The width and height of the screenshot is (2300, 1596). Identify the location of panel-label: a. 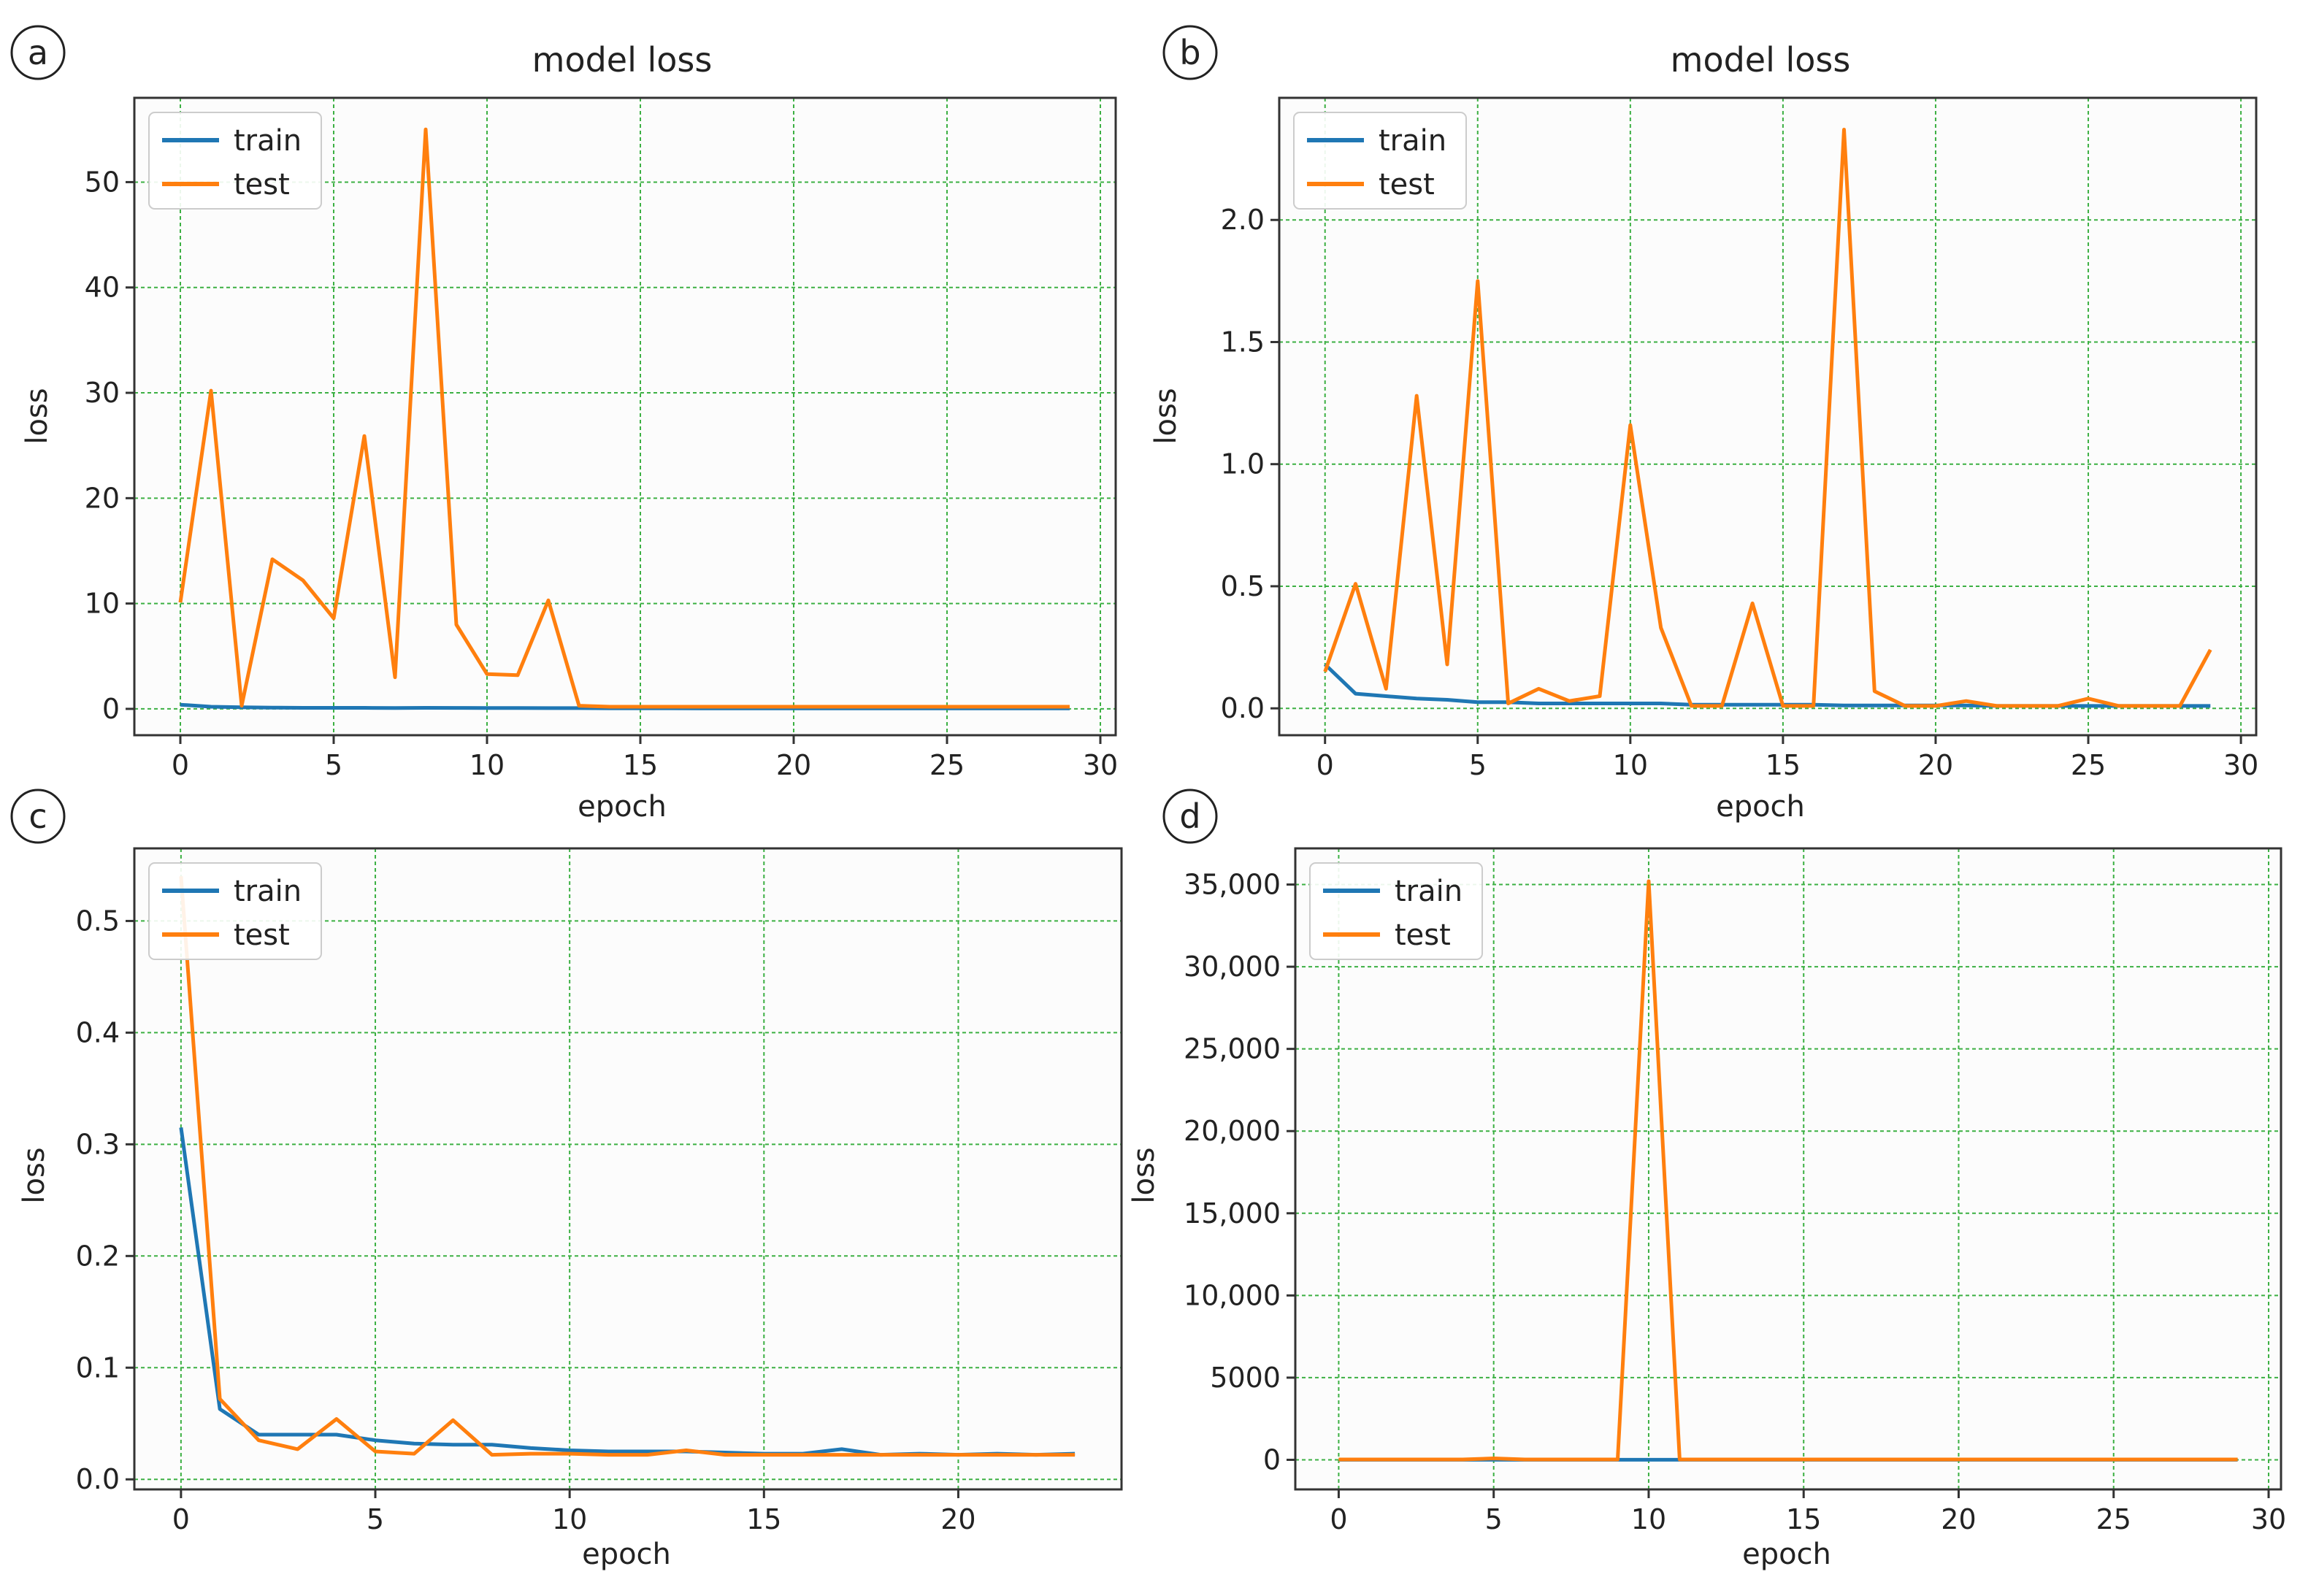
(38, 52).